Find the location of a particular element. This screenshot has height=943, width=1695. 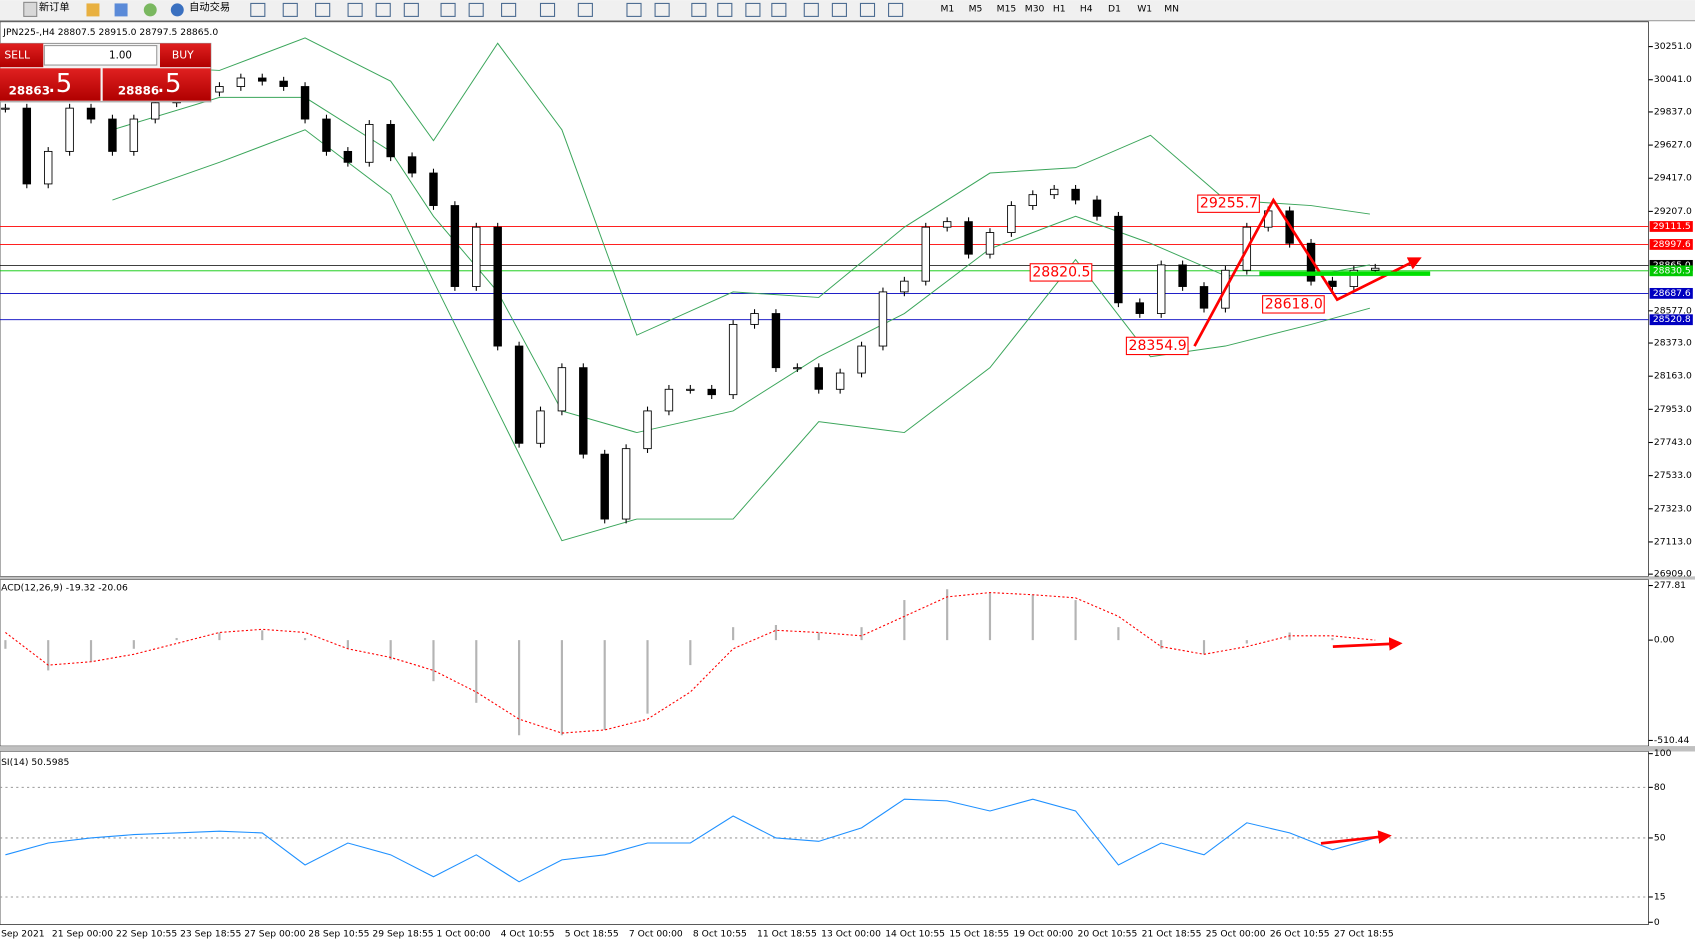

lot: 1.00 is located at coordinates (120, 55).